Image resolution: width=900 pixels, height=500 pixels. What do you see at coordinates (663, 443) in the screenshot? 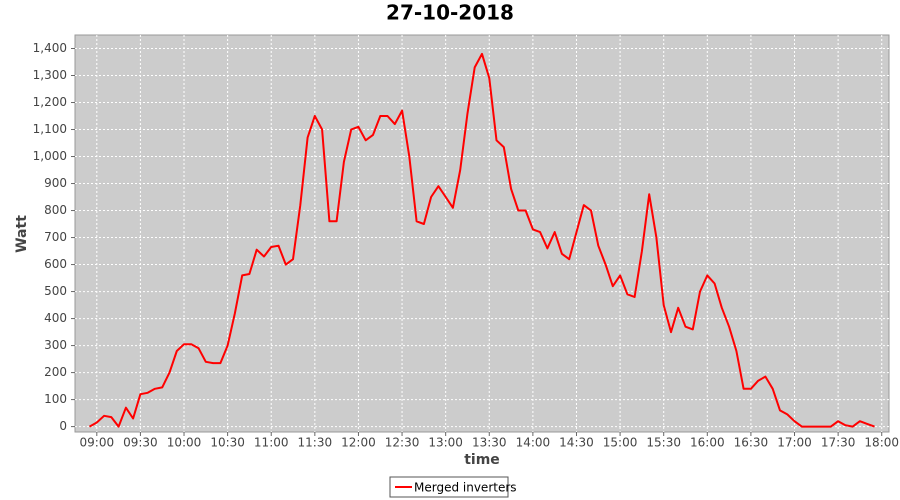
I see `x-tick-label: 15:30` at bounding box center [663, 443].